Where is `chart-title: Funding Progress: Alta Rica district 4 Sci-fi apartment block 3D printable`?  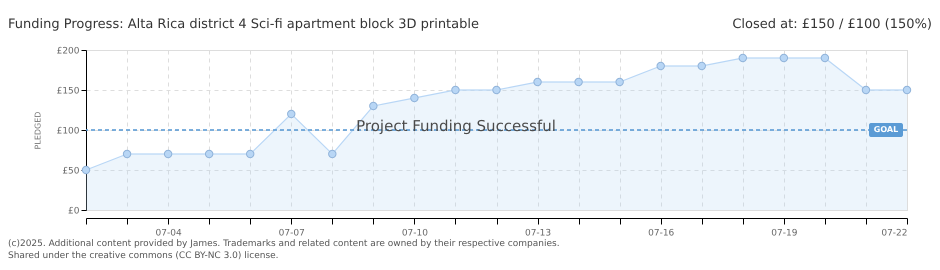
chart-title: Funding Progress: Alta Rica district 4 Sci-fi apartment block 3D printable is located at coordinates (243, 24).